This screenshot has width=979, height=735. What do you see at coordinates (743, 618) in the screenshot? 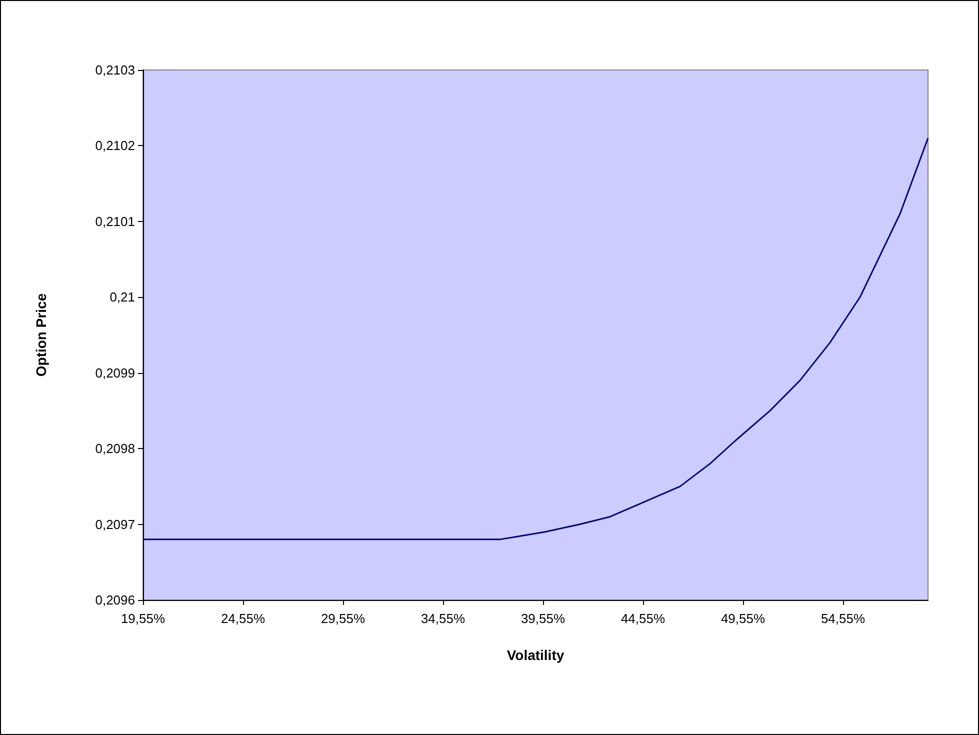
I see `x-tick-label: 49,55%` at bounding box center [743, 618].